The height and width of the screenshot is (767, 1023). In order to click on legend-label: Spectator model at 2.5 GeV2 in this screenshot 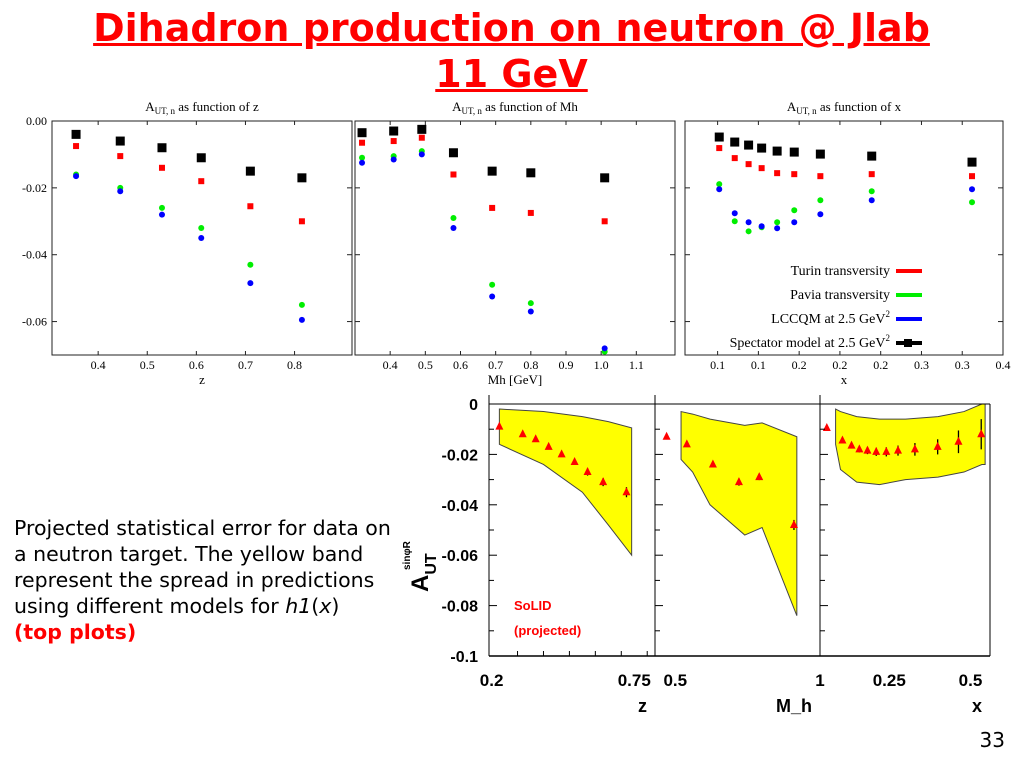, I will do `click(810, 342)`.